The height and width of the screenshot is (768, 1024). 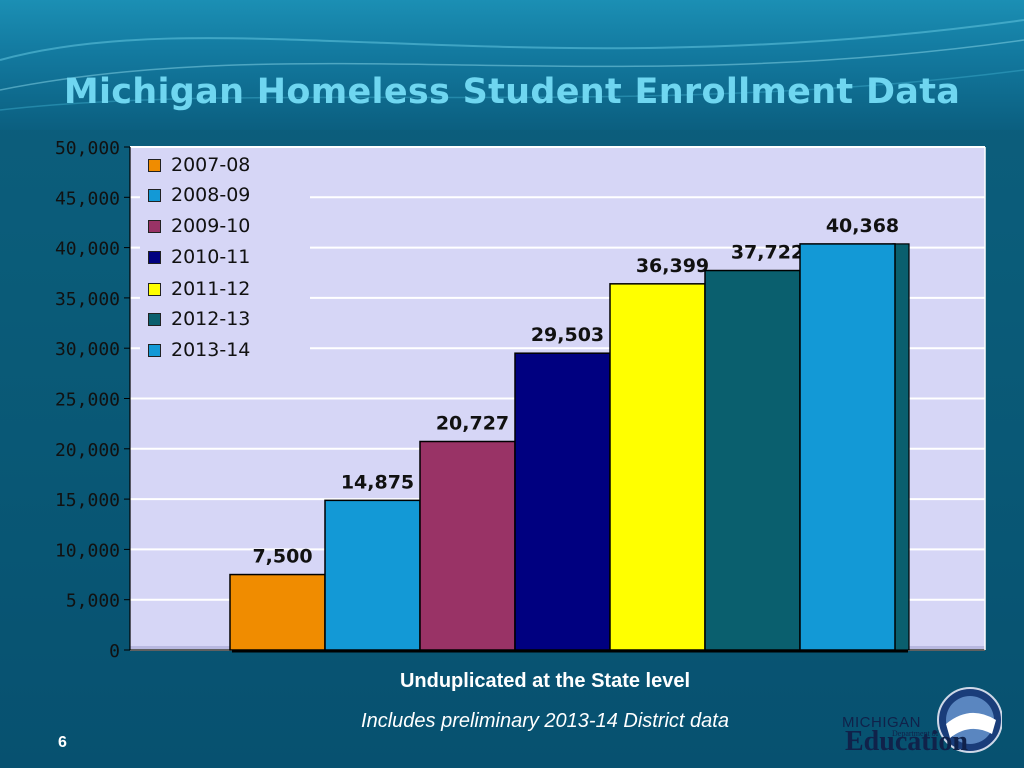 I want to click on data-label: 29,503, so click(x=567, y=335).